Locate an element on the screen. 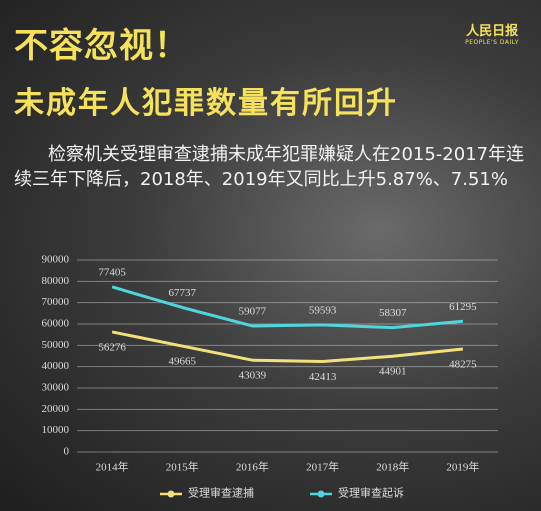  x-tick-label: 2018年 is located at coordinates (392, 467).